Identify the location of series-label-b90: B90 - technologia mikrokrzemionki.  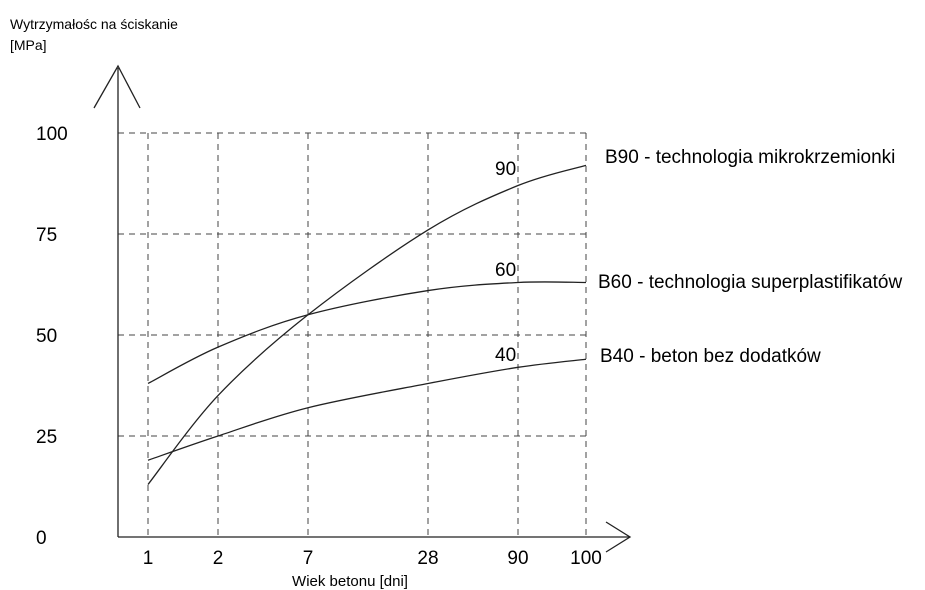
(750, 157).